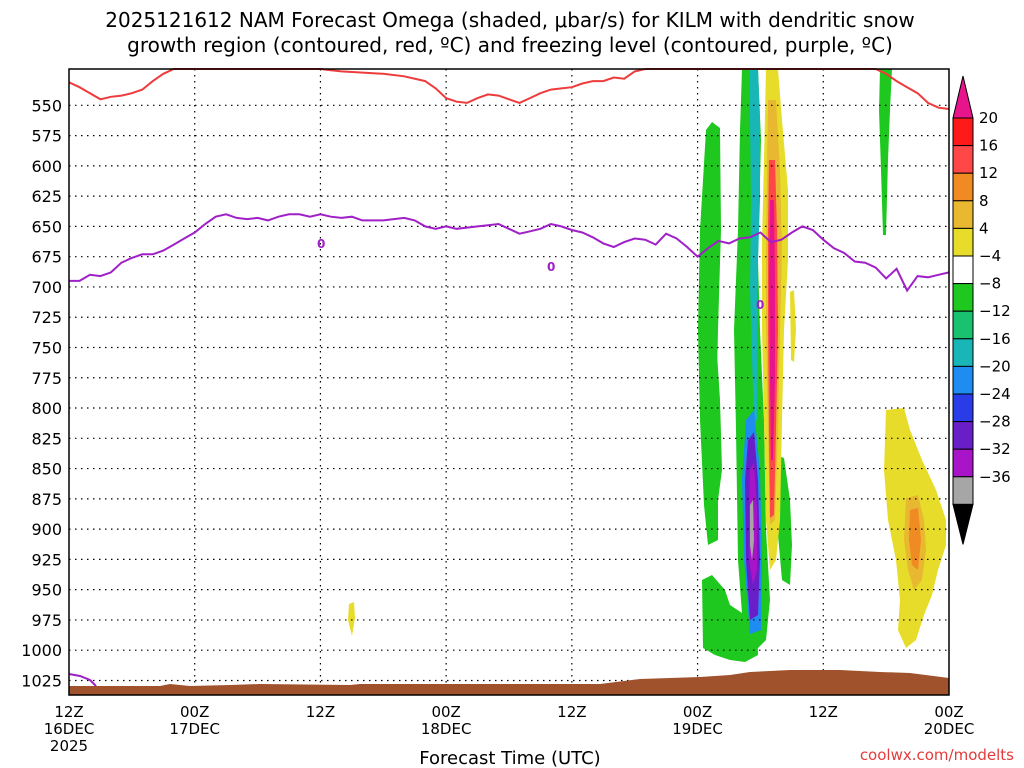 The image size is (1024, 768). Describe the element at coordinates (46, 529) in the screenshot. I see `y-tick-label: 900` at that location.